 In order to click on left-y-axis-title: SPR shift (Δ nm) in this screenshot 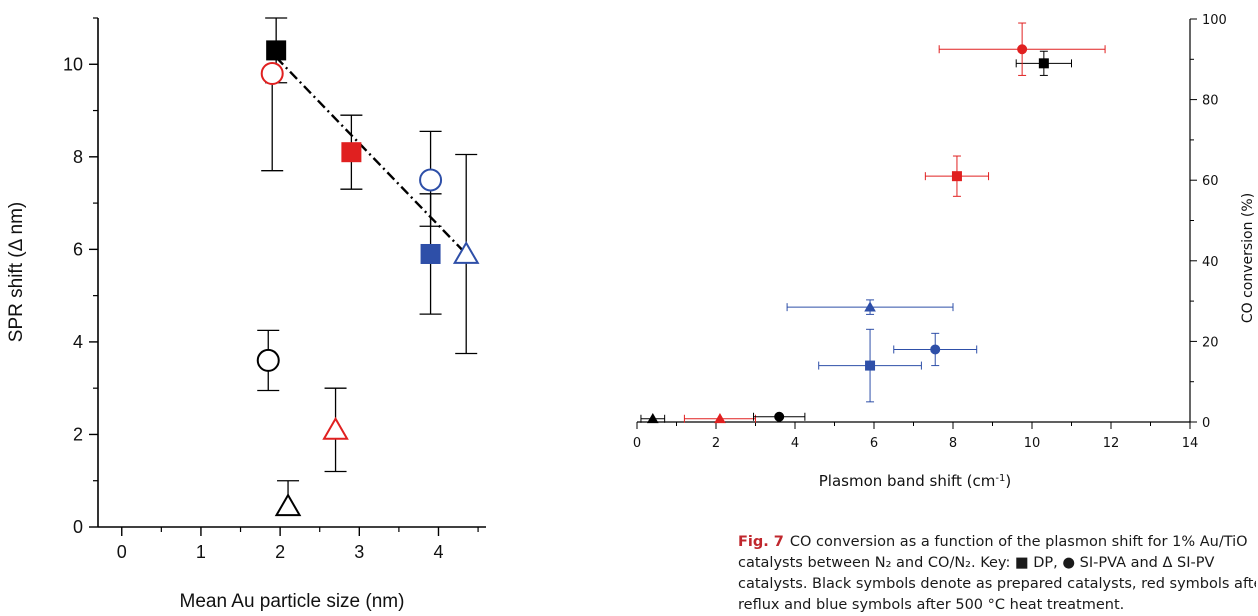, I will do `click(16, 272)`.